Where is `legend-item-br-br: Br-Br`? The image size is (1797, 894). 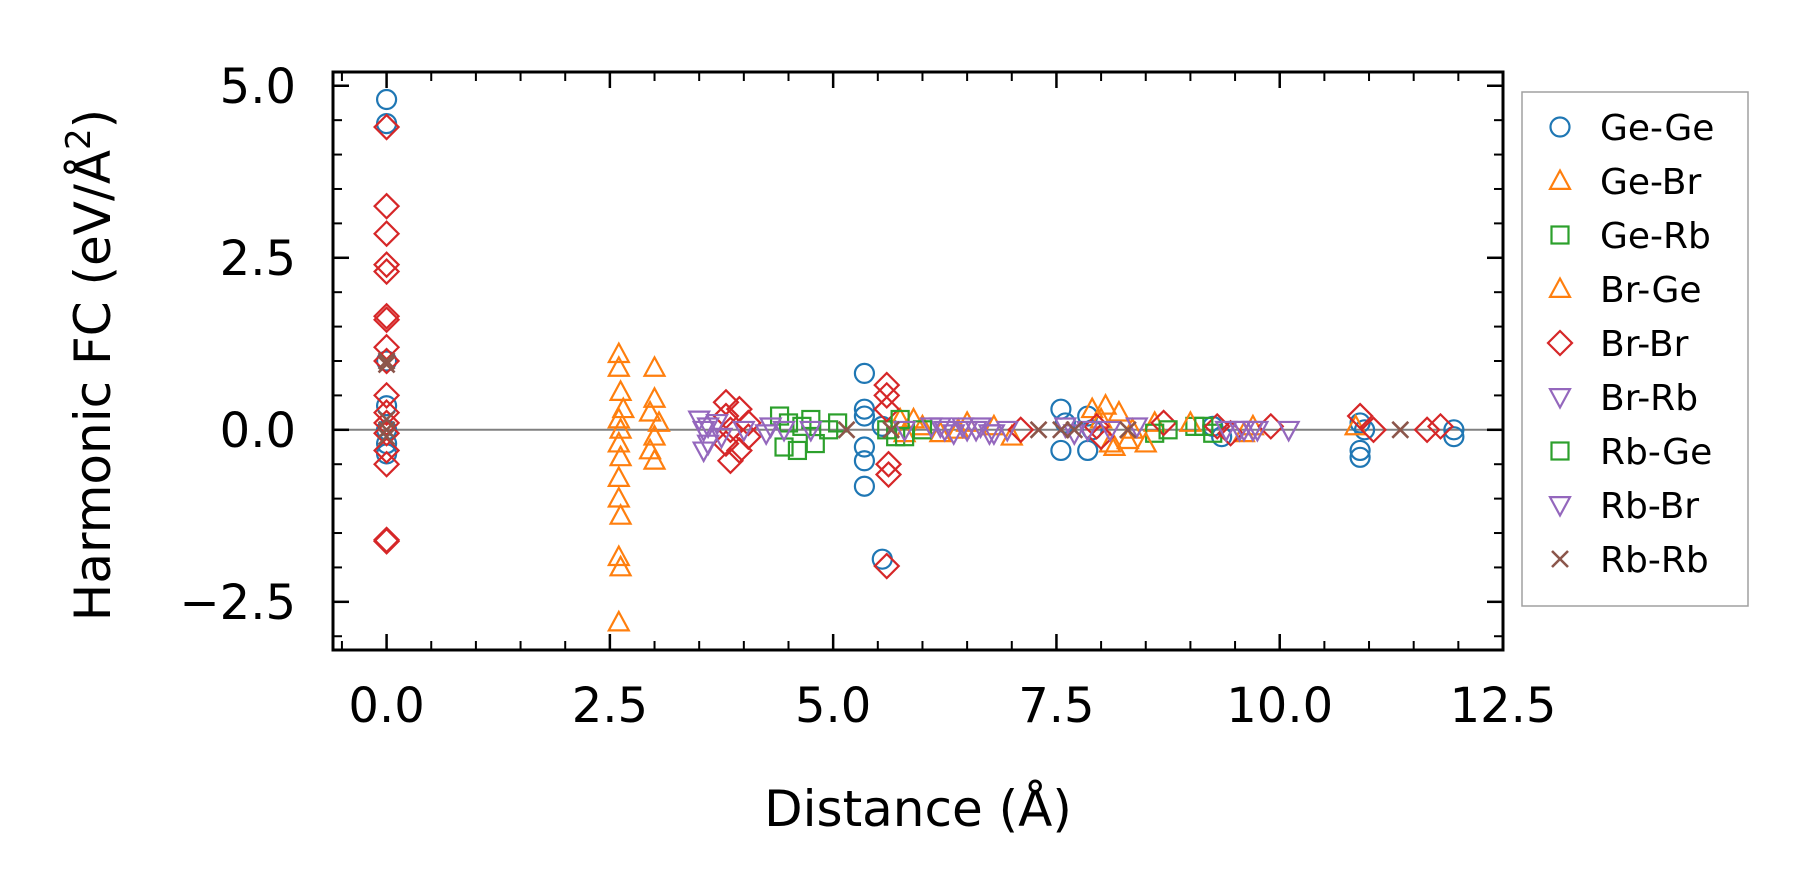 legend-item-br-br: Br-Br is located at coordinates (1617, 344).